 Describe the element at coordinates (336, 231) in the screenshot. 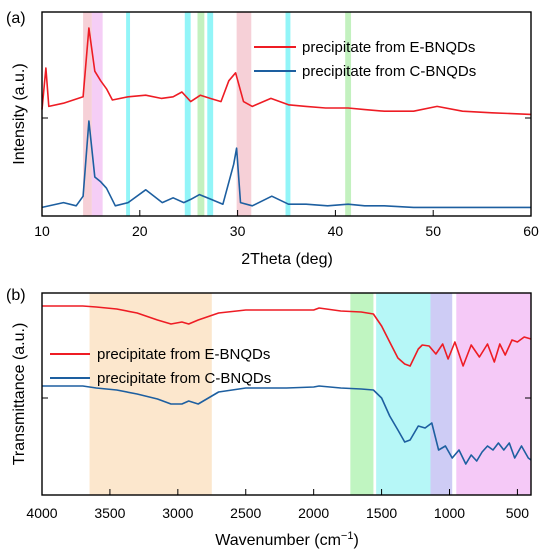

I see `x-tick-label: 40` at that location.